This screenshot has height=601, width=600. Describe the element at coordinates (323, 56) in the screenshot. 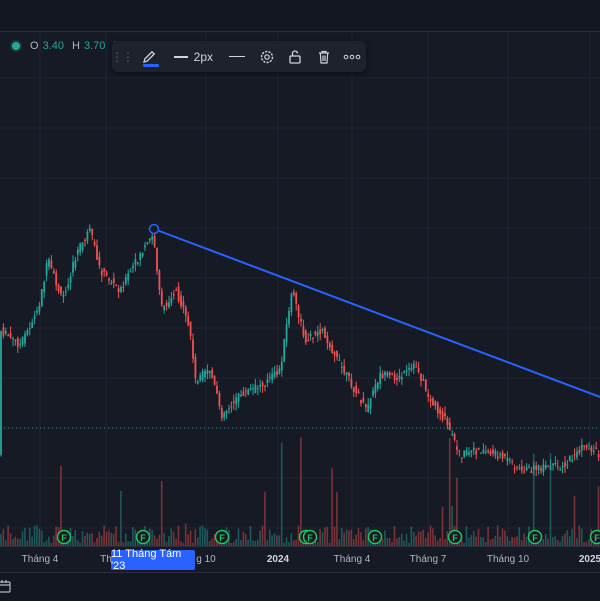

I see `trash-icon` at that location.